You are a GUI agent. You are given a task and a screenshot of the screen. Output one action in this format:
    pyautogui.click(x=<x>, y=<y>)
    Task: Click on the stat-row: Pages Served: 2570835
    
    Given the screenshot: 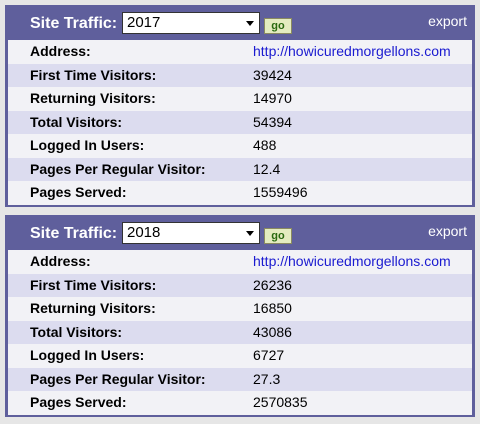 What is the action you would take?
    pyautogui.click(x=240, y=403)
    